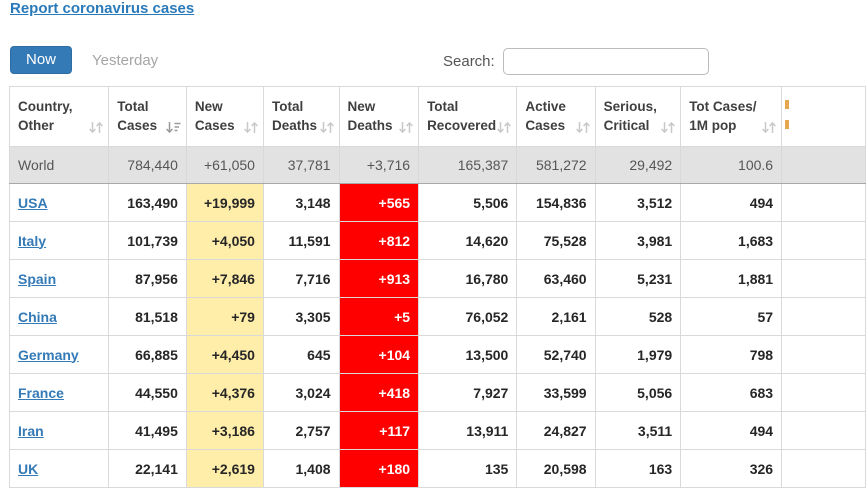 The height and width of the screenshot is (494, 866). I want to click on cell-active-cases: 63,460, so click(556, 278).